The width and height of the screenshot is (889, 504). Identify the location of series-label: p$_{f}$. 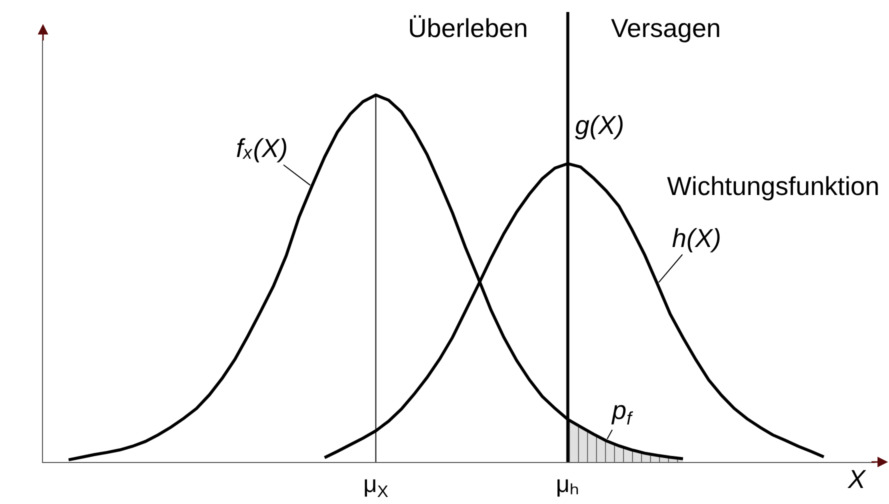
(622, 411).